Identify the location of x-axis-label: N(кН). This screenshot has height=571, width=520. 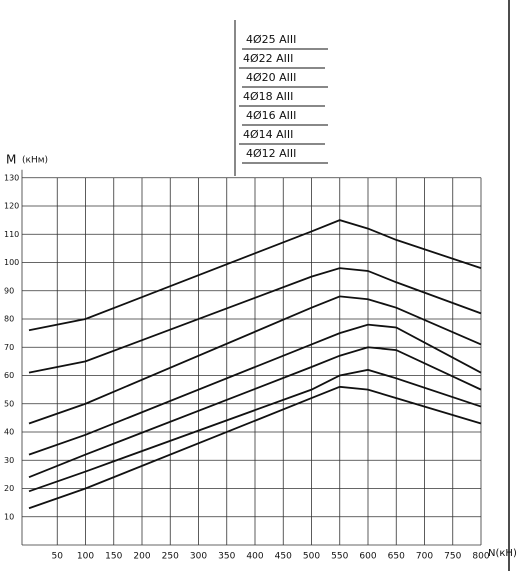
(502, 553).